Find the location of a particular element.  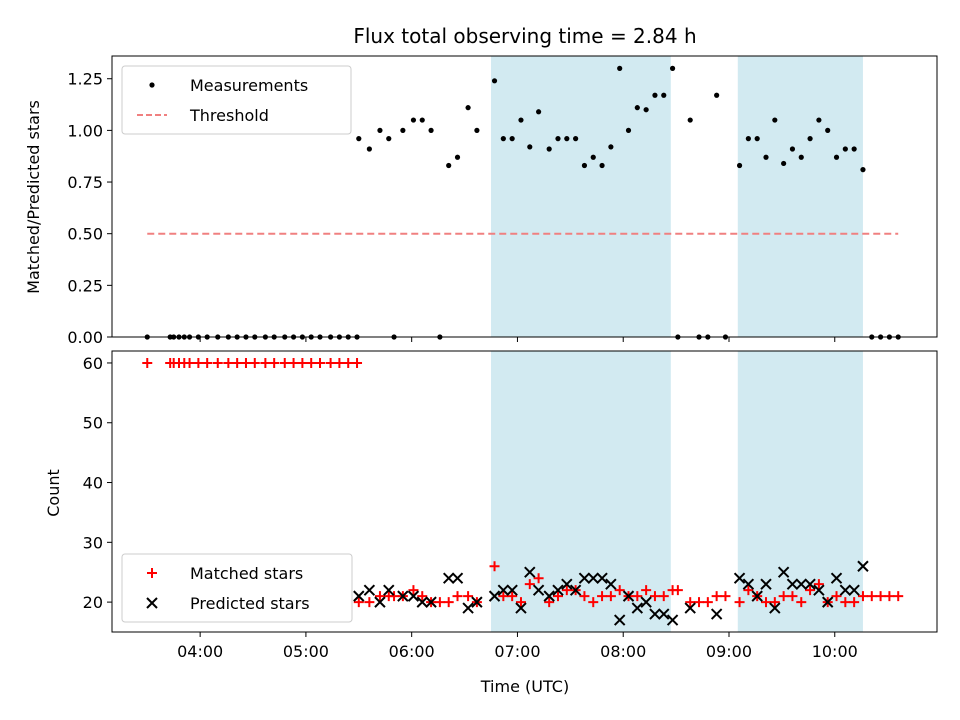

legend-label: Matched stars is located at coordinates (246, 573).